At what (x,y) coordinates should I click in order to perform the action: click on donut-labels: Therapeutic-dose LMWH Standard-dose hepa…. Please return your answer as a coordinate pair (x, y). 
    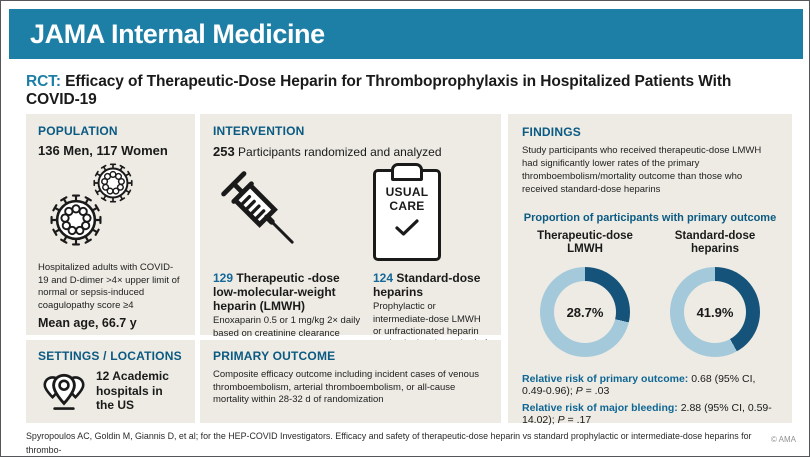
    Looking at the image, I should click on (650, 241).